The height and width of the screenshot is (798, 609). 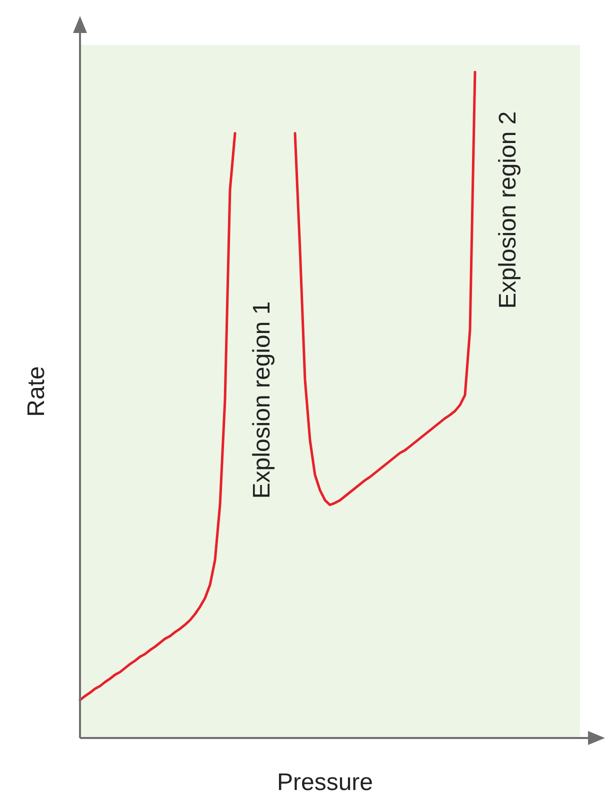 I want to click on x-axis-title: Pressure, so click(x=325, y=782).